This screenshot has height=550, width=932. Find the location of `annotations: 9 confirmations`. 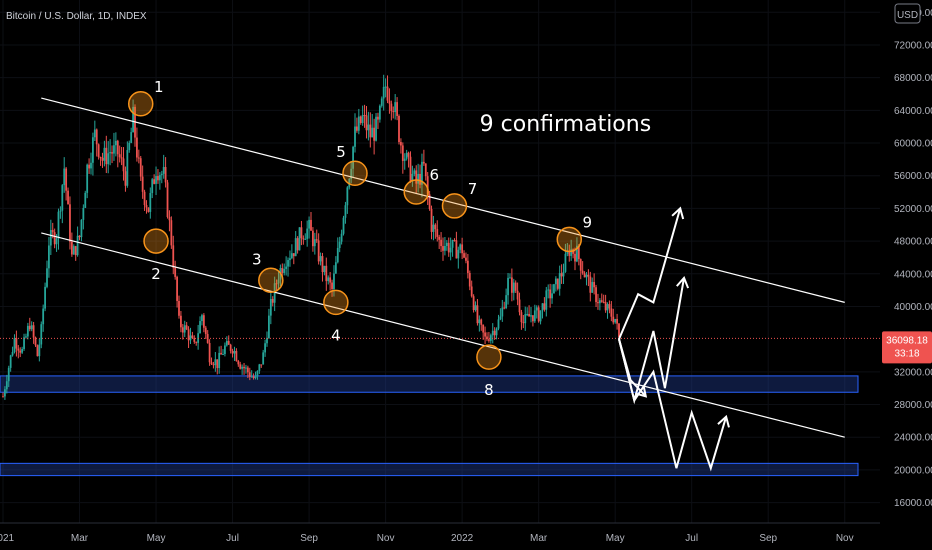

annotations: 9 confirmations is located at coordinates (566, 124).